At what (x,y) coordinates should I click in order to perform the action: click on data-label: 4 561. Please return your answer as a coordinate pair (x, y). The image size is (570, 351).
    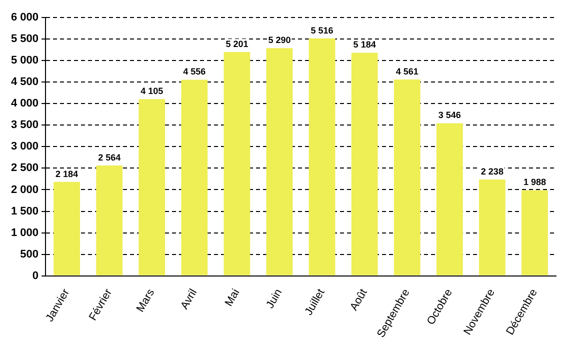
    Looking at the image, I should click on (407, 71).